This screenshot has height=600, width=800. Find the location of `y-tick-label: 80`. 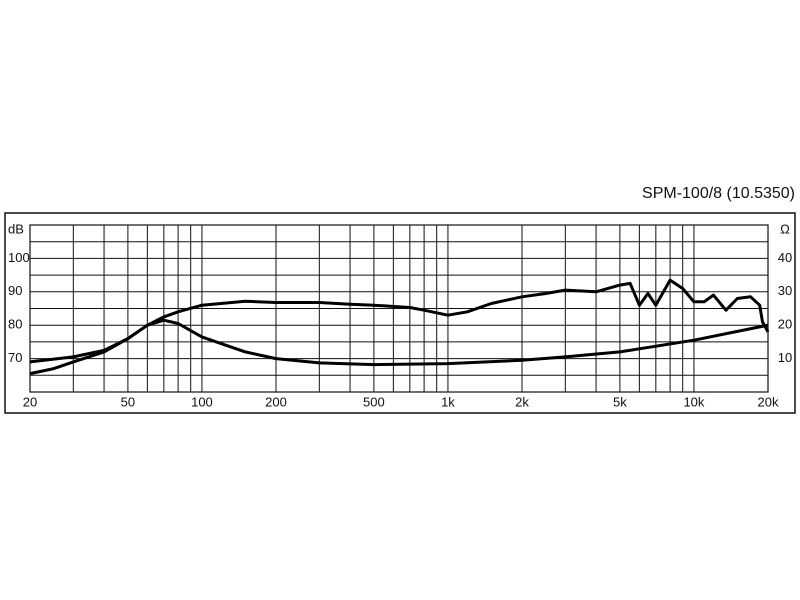

y-tick-label: 80 is located at coordinates (15, 324).